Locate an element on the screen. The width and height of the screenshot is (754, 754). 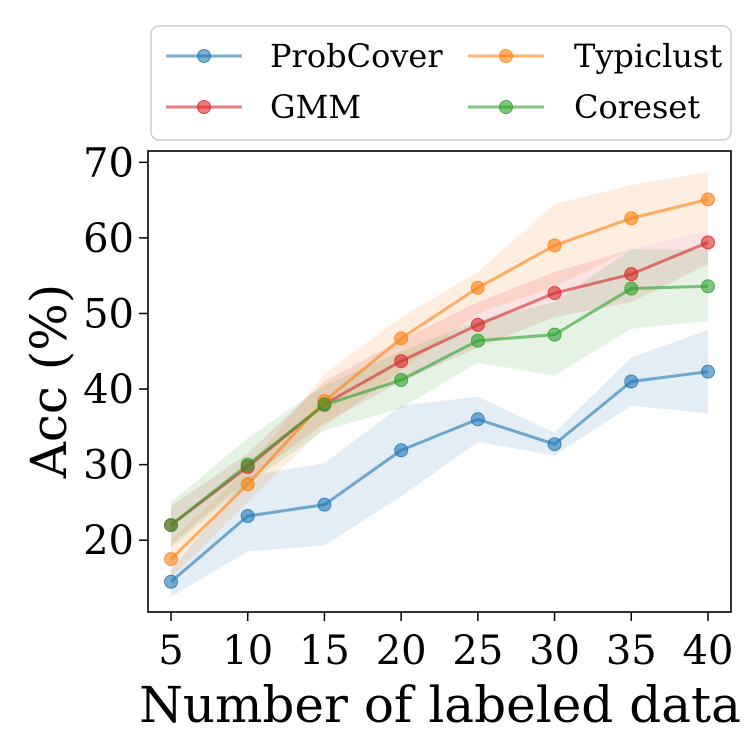
x-tick-label: 15 is located at coordinates (324, 651).